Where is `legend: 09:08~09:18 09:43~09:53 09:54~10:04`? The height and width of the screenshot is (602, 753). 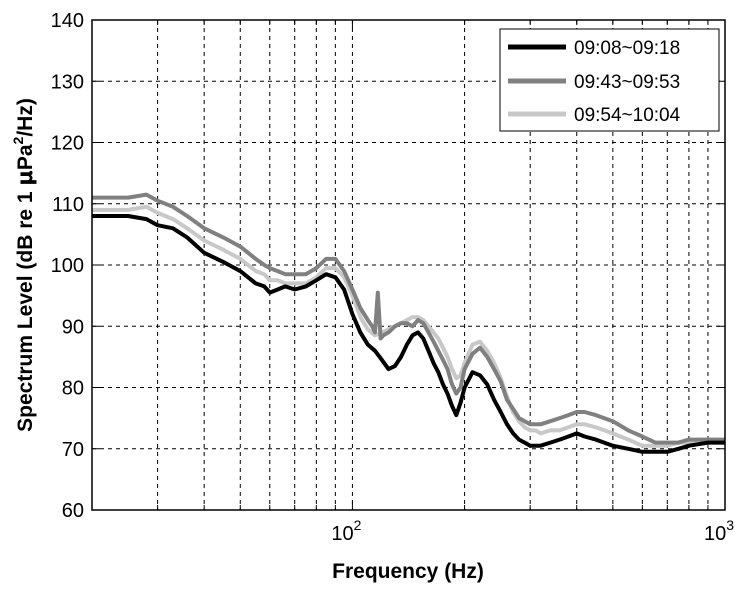
legend: 09:08~09:18 09:43~09:53 09:54~10:04 is located at coordinates (609, 80).